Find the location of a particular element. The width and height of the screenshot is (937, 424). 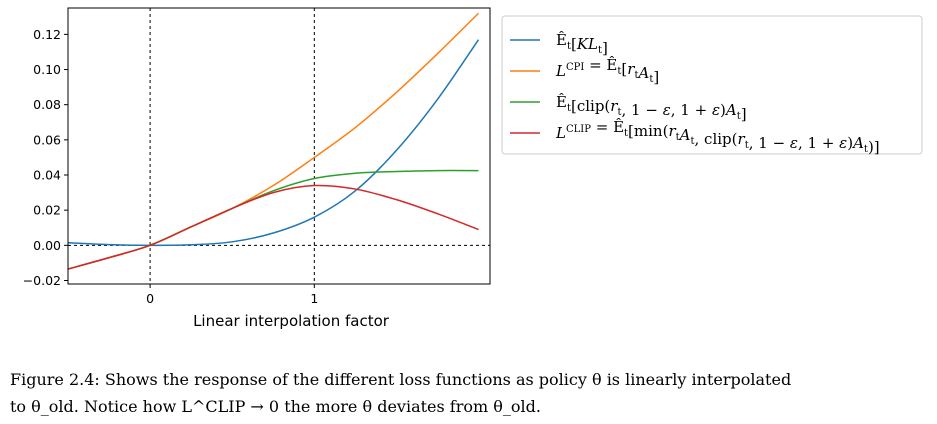

y-tick-label-1: 0.00 is located at coordinates (47, 245).